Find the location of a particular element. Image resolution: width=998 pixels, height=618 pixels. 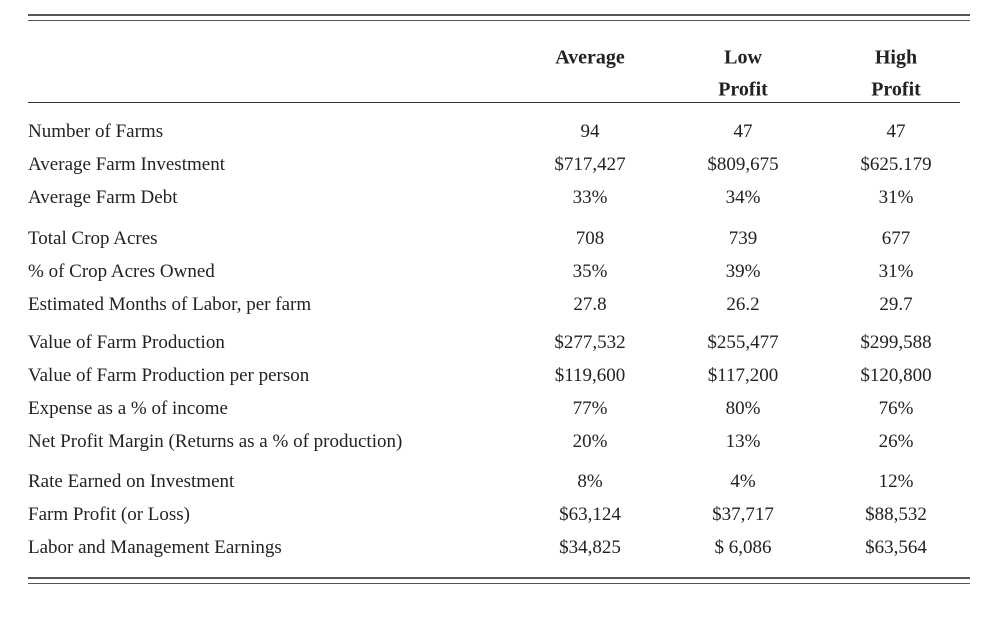

row-label: Labor and Management Earnings is located at coordinates (155, 547).